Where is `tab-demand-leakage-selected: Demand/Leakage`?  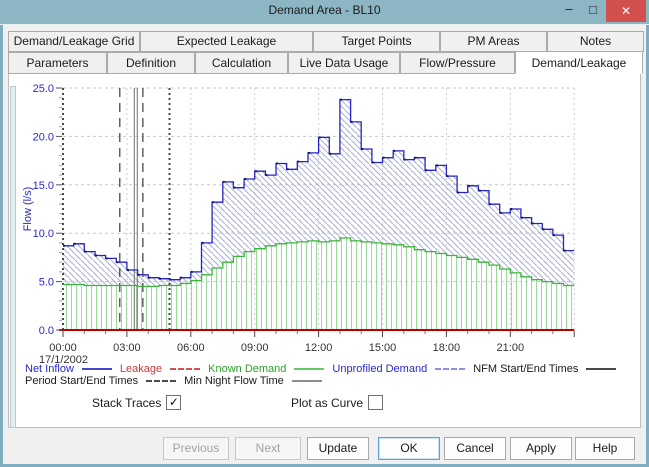
tab-demand-leakage-selected: Demand/Leakage is located at coordinates (579, 62).